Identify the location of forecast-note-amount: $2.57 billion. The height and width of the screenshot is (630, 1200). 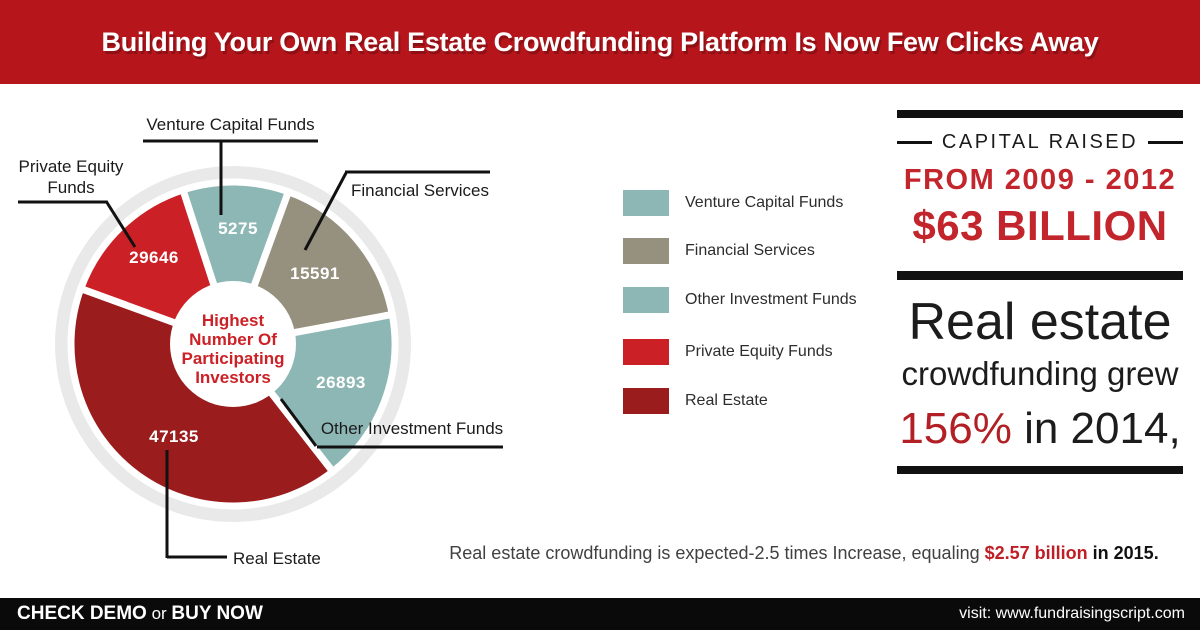
(1036, 553).